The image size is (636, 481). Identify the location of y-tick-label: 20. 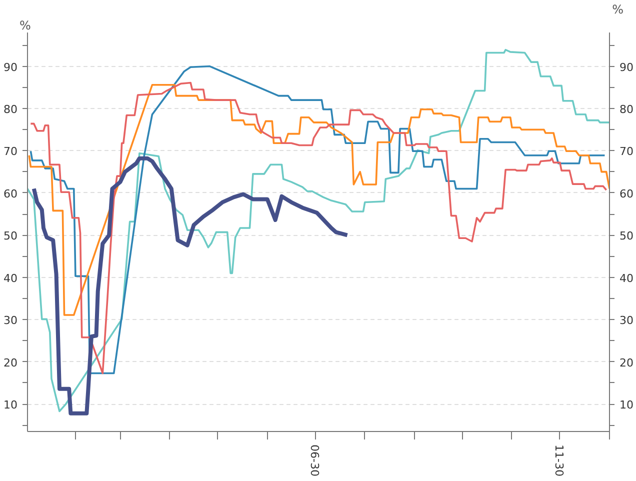
(11, 363).